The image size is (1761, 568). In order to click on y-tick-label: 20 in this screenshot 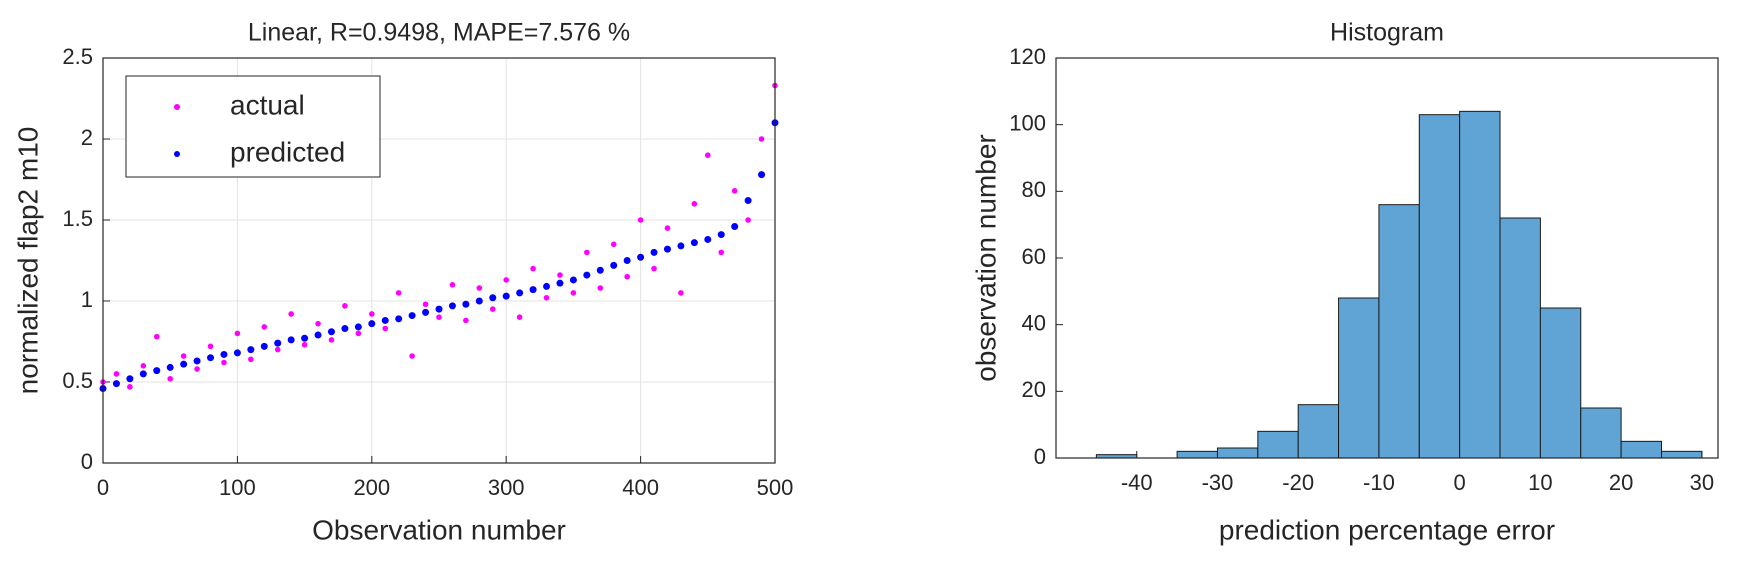, I will do `click(1034, 389)`.